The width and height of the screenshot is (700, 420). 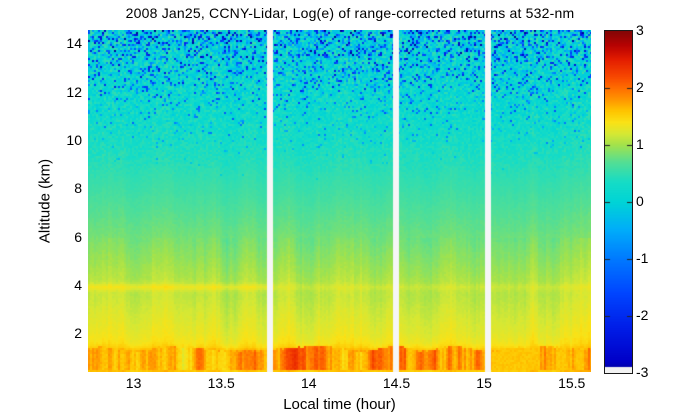 What do you see at coordinates (74, 140) in the screenshot?
I see `y-tick-label: 10` at bounding box center [74, 140].